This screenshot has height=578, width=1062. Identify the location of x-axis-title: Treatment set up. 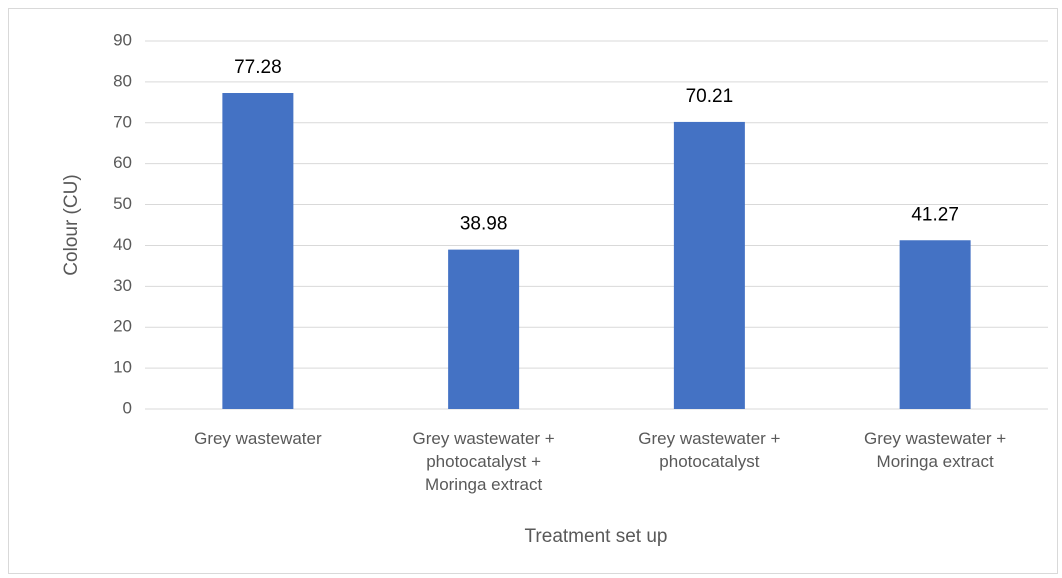
(596, 536).